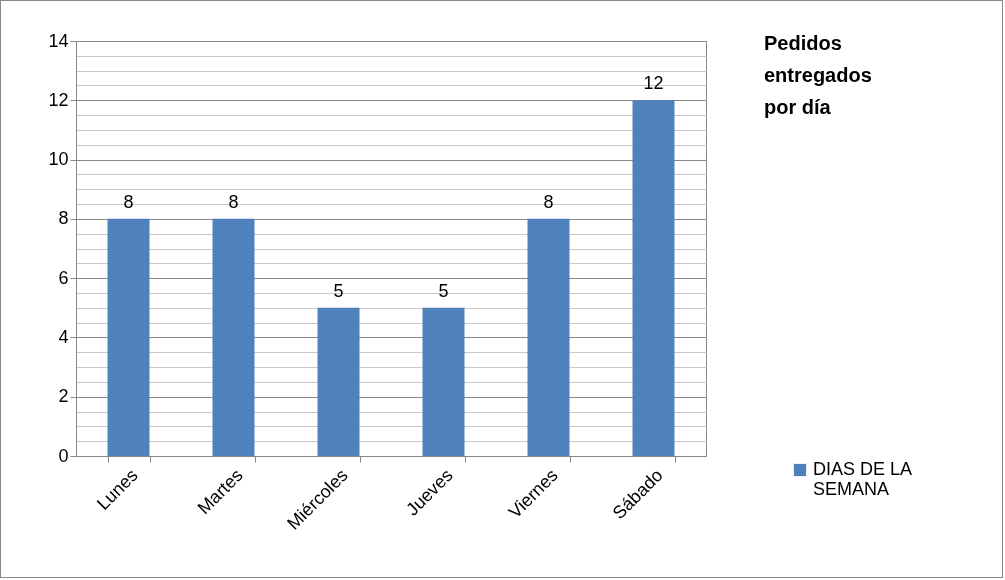 The height and width of the screenshot is (580, 1005). I want to click on legend-label: DIAS DE LA SEMANA, so click(863, 479).